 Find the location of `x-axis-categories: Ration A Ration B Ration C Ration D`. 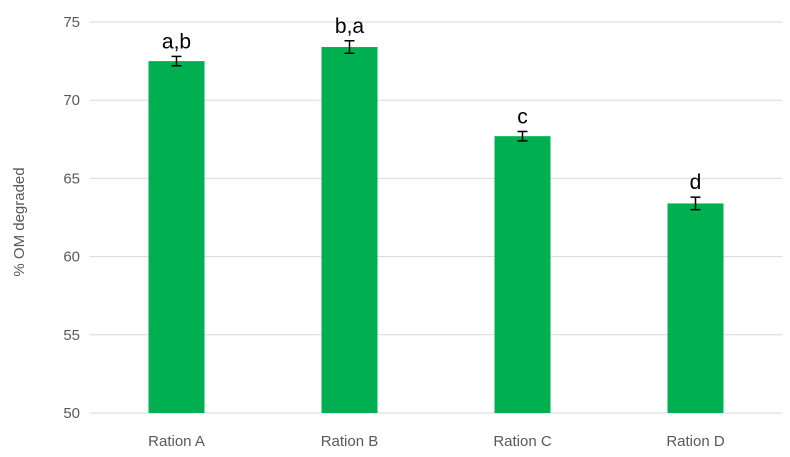

x-axis-categories: Ration A Ration B Ration C Ration D is located at coordinates (436, 441).